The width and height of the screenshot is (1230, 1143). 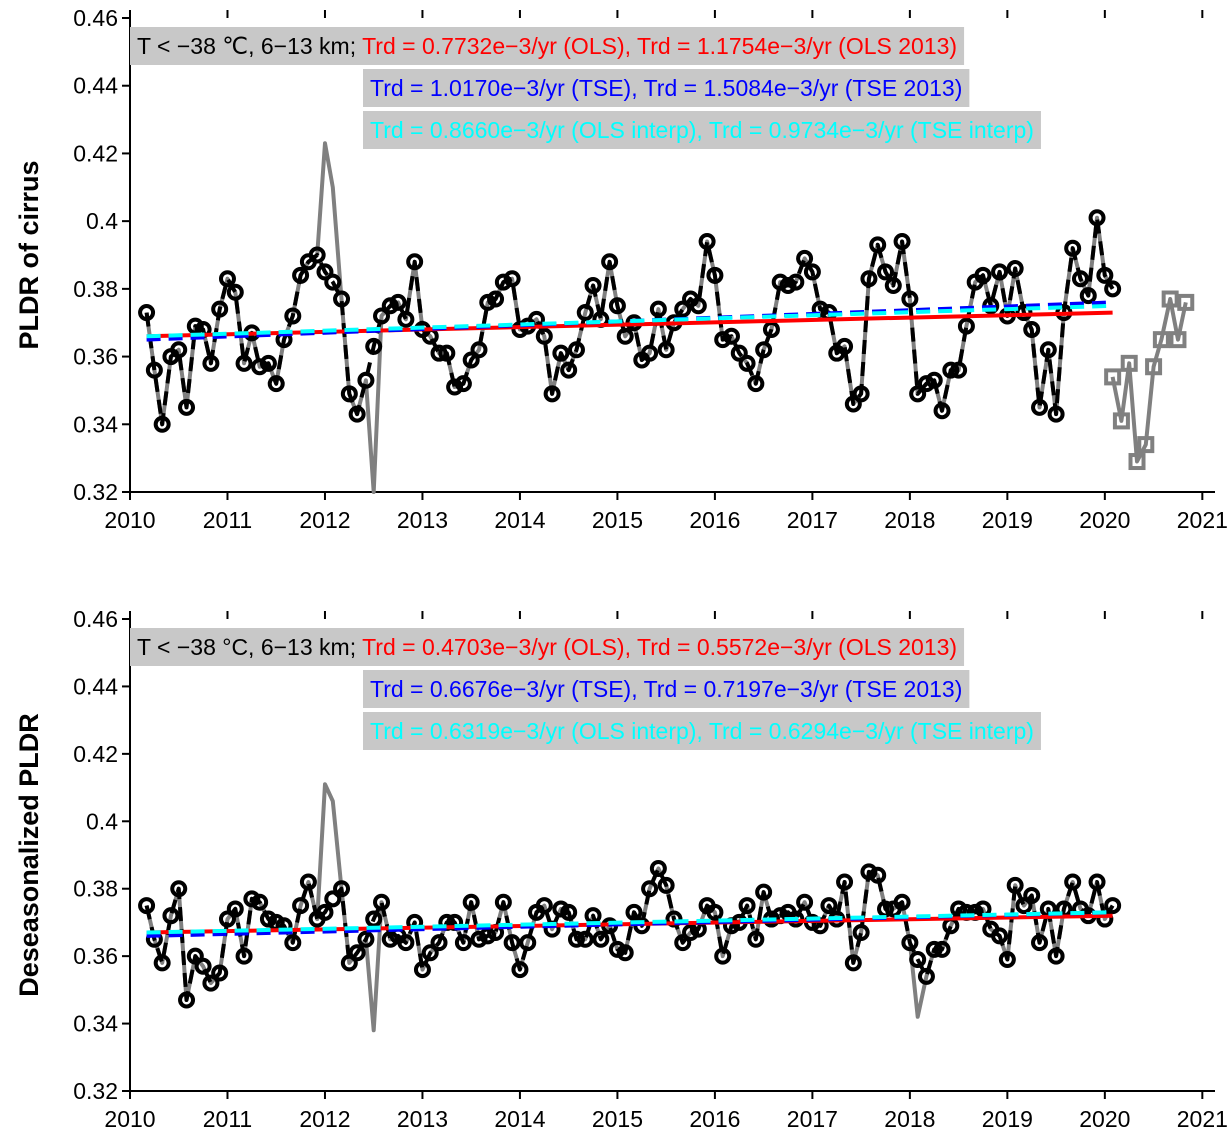 I want to click on x-tick-label: 2015, so click(x=617, y=1119).